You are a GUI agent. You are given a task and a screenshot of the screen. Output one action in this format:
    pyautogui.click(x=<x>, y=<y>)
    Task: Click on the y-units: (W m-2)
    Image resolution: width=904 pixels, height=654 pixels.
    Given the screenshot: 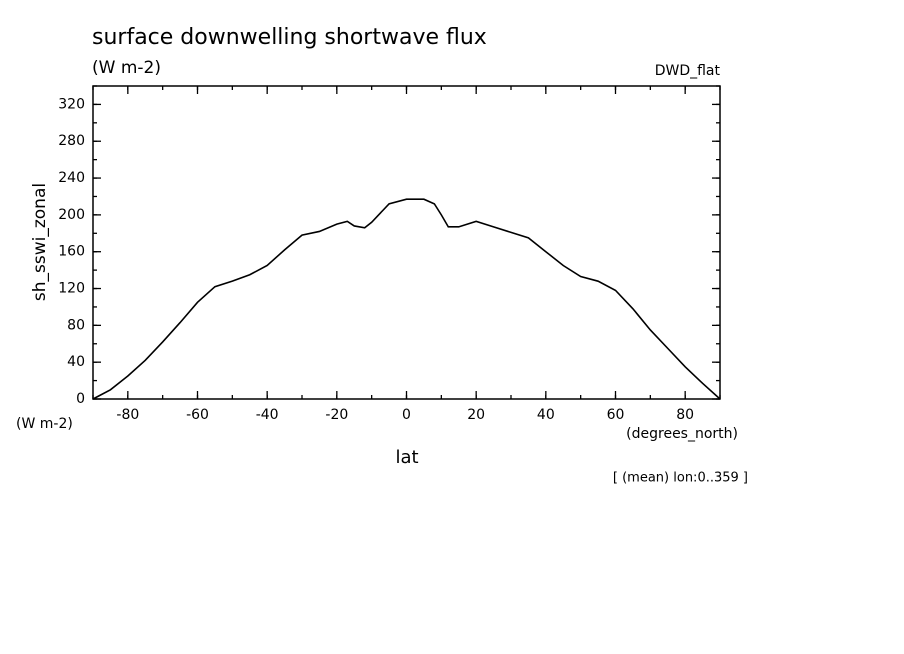 What is the action you would take?
    pyautogui.click(x=44, y=424)
    